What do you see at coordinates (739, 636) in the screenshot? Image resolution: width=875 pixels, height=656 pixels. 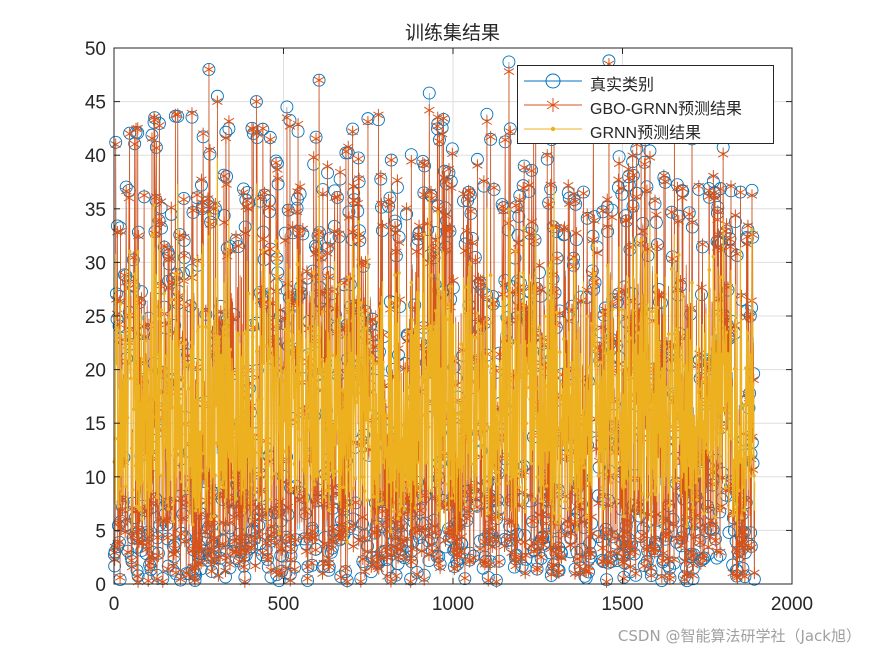 I see `watermark: CSDN @智能算法研学社（Jack旭）` at bounding box center [739, 636].